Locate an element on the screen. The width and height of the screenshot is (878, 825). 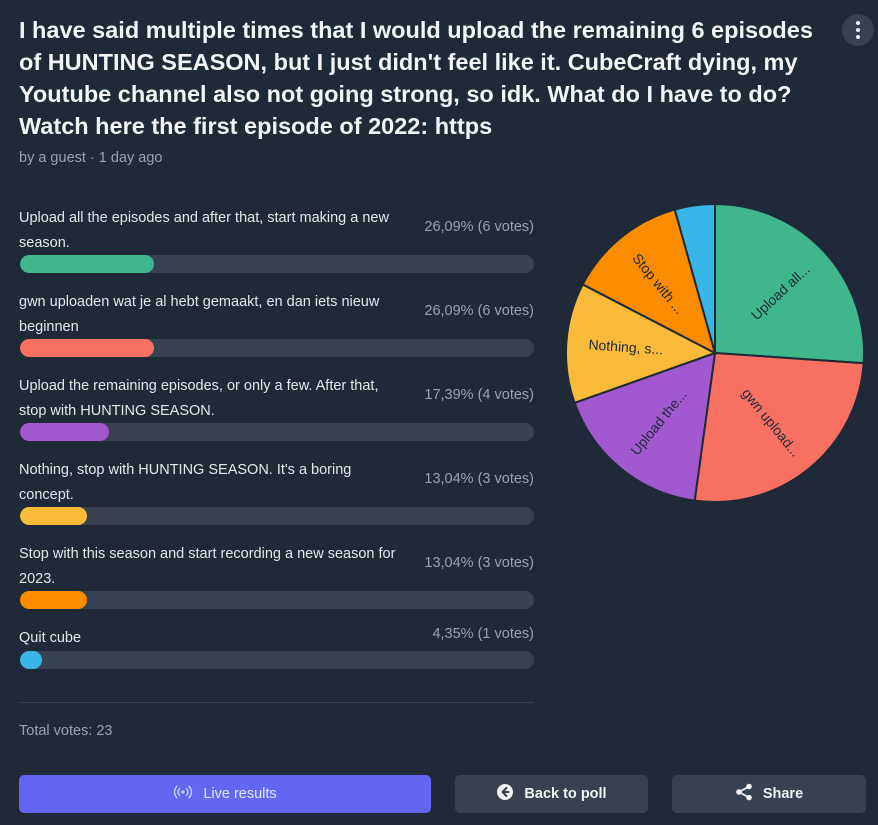
more-options-button is located at coordinates (858, 30).